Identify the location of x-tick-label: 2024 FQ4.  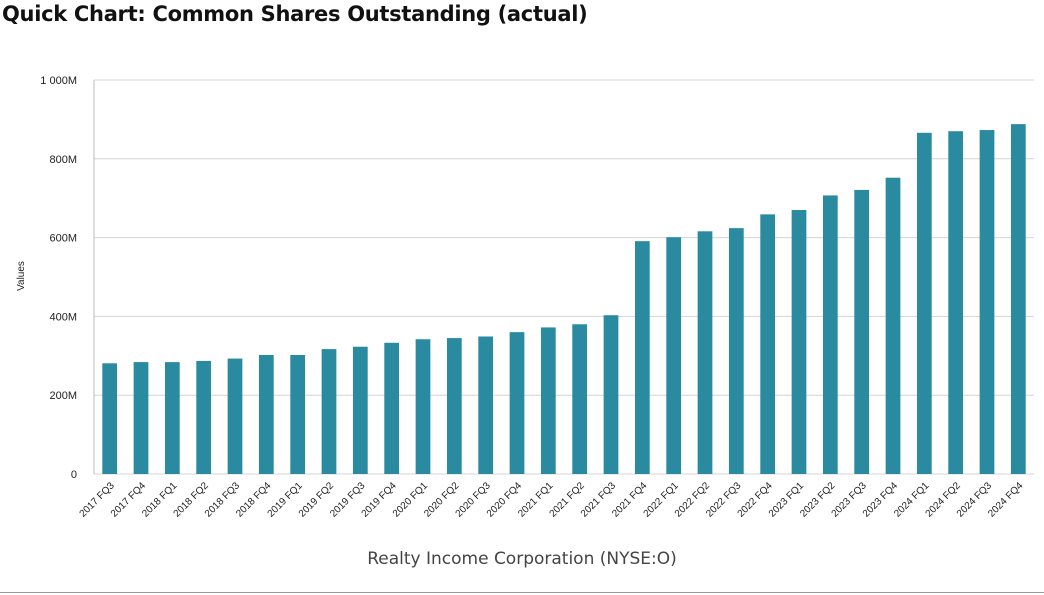
(1006, 500).